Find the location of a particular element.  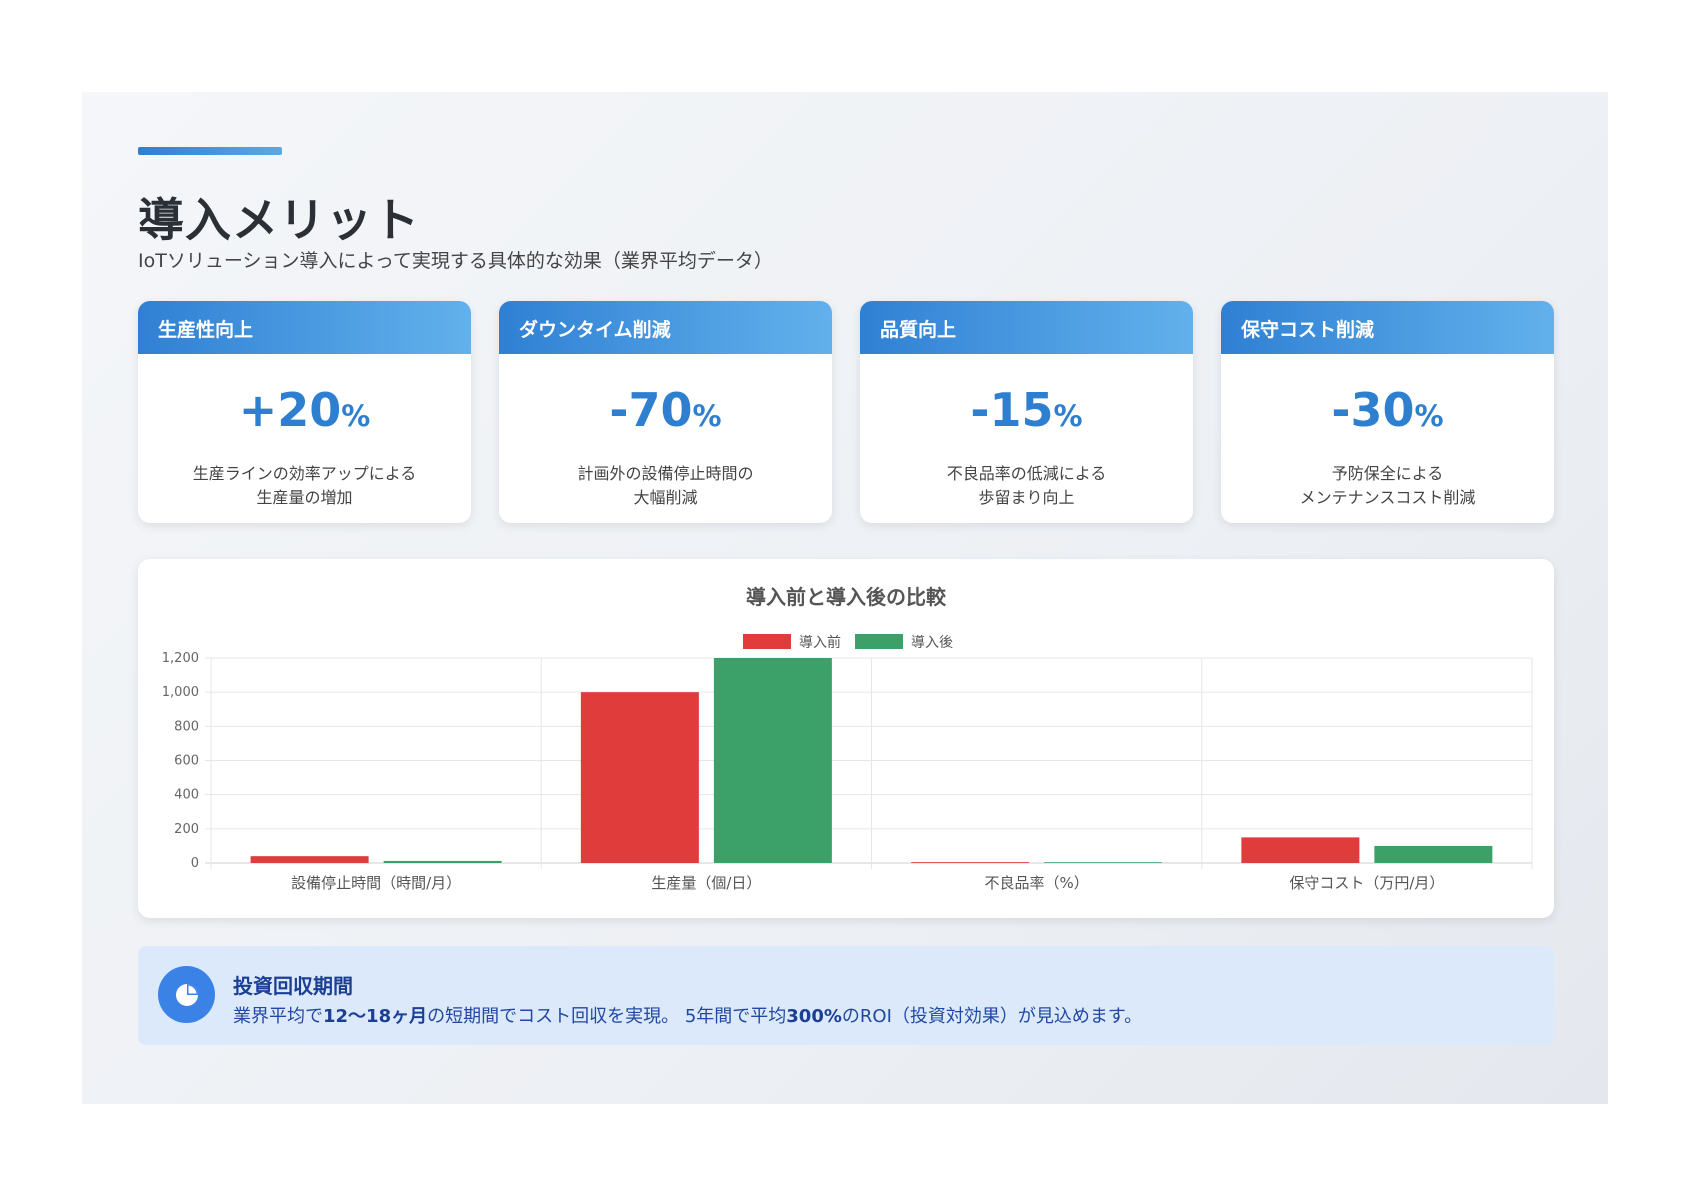

legend-item: 導入前 is located at coordinates (792, 642).